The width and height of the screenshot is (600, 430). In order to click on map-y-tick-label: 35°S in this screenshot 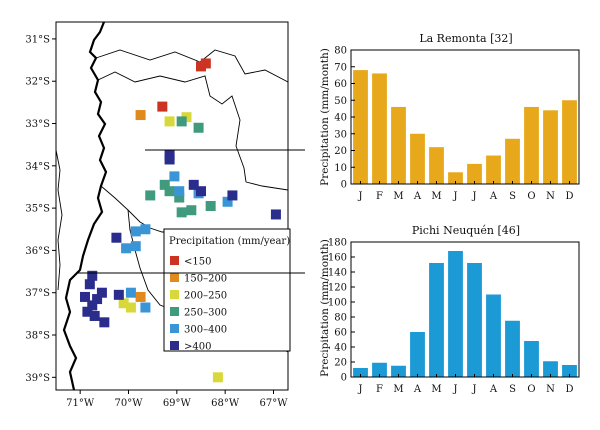, I will do `click(37, 209)`.